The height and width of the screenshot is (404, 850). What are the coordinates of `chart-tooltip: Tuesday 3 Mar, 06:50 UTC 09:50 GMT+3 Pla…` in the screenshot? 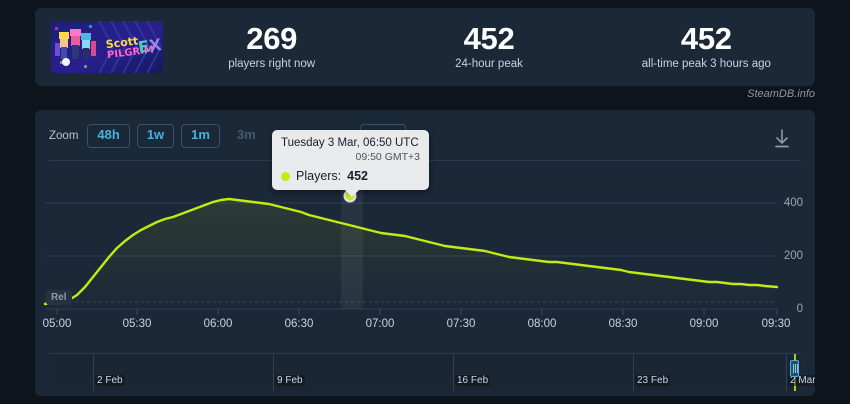 It's located at (350, 164).